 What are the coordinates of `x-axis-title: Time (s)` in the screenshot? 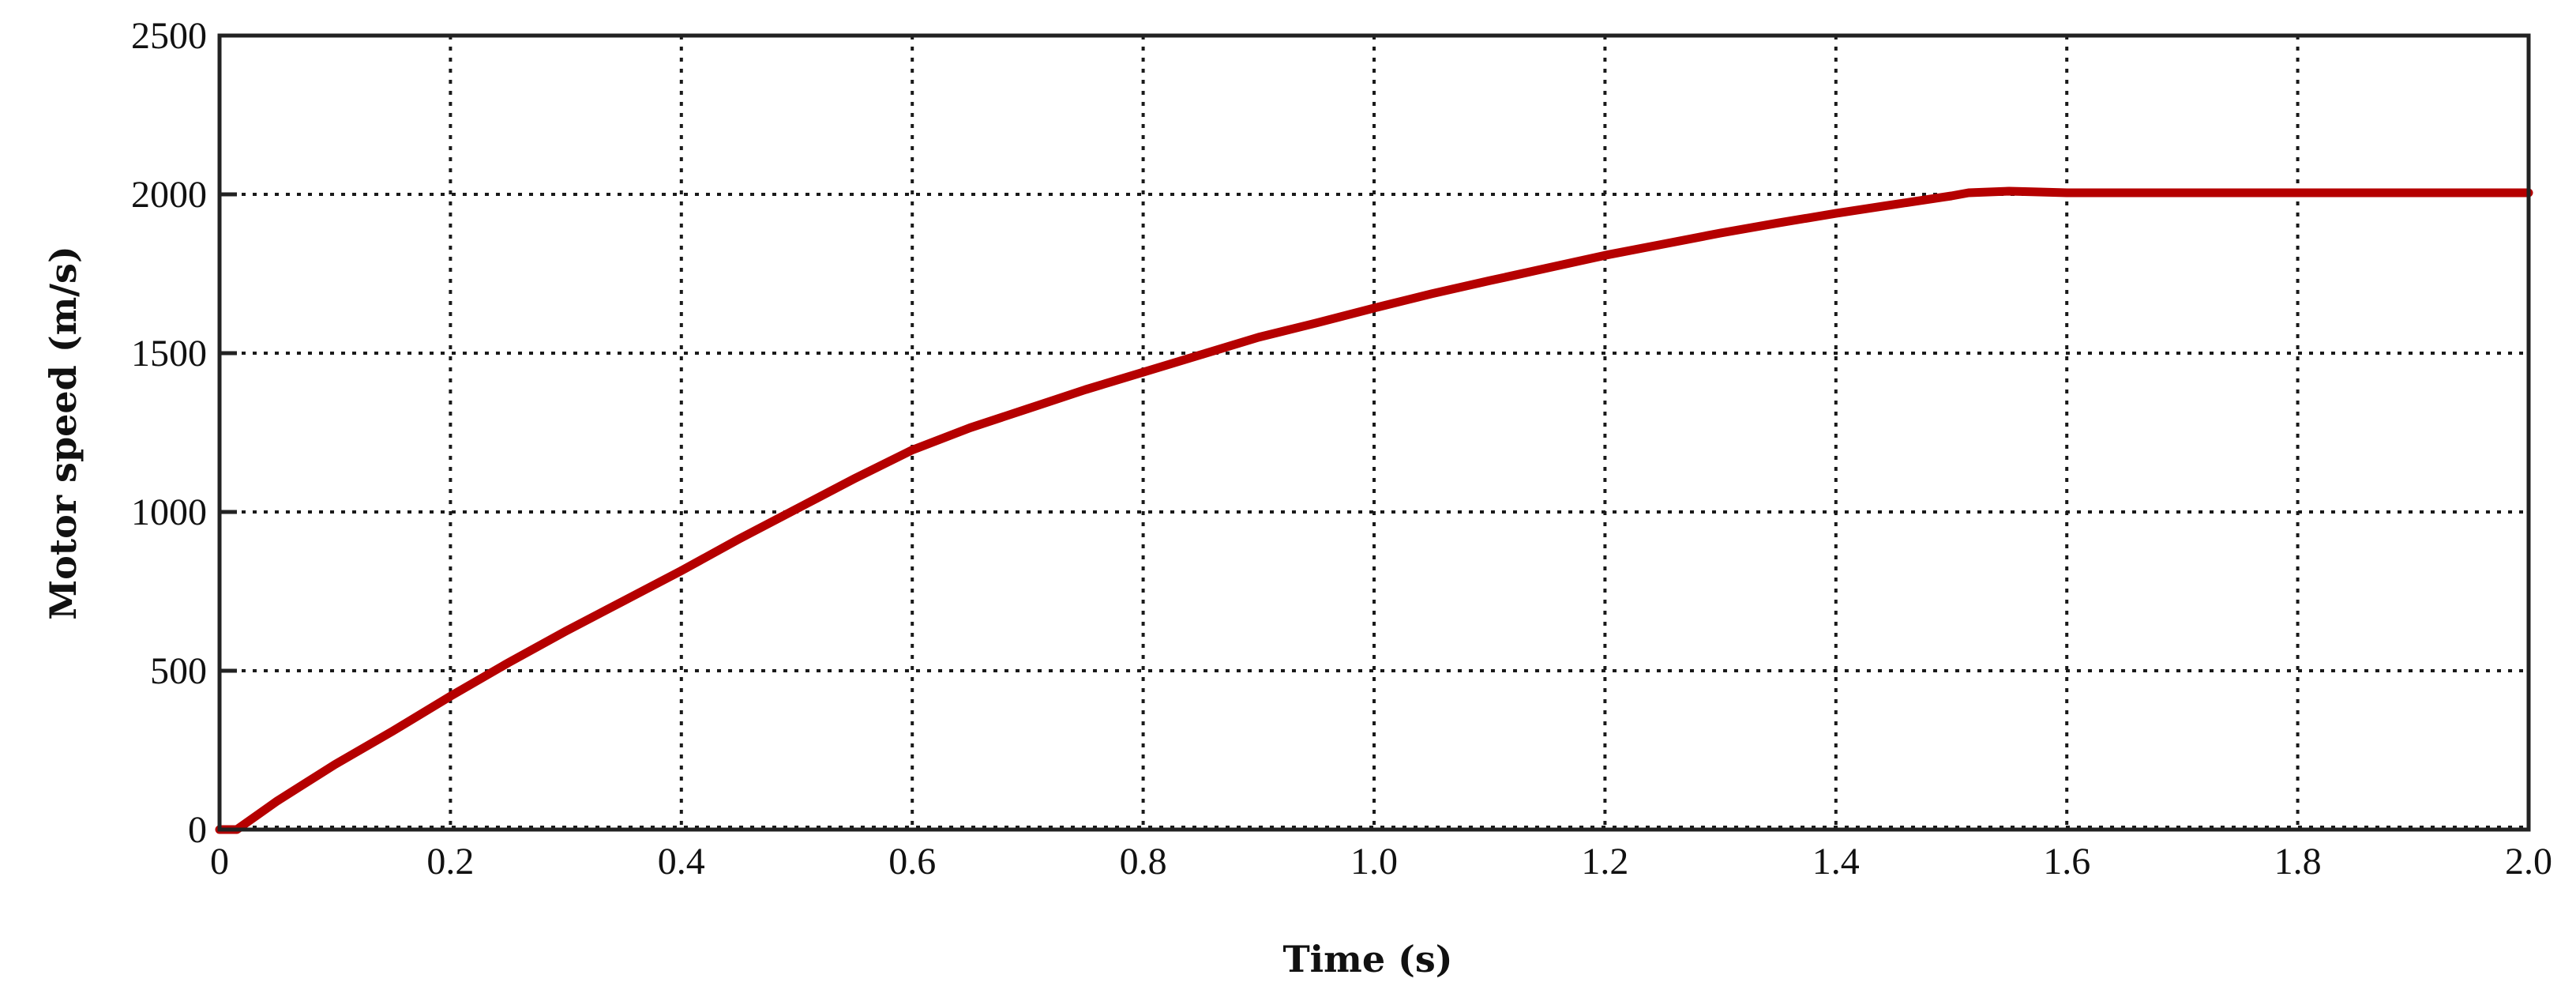 It's located at (1367, 959).